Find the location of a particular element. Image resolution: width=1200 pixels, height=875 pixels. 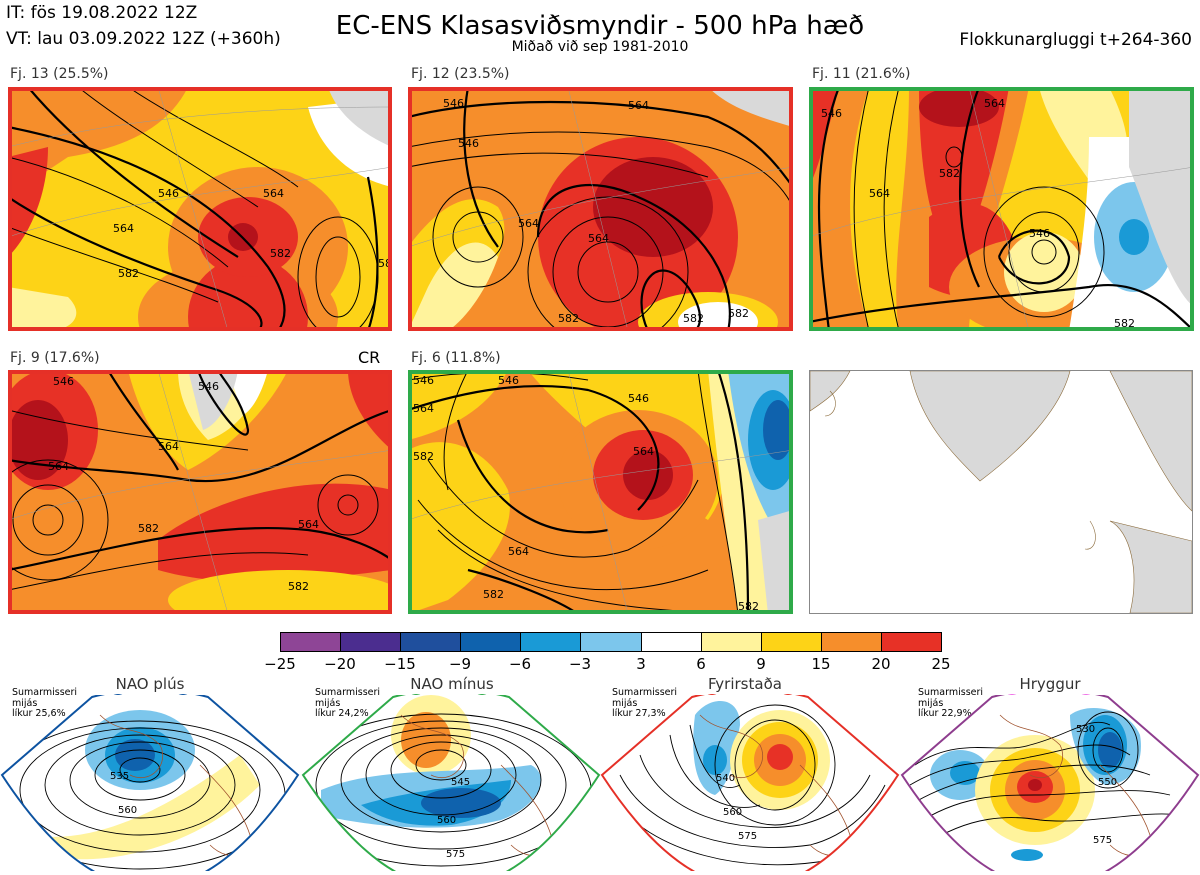

cluster-label-13: Fj. 13 (25.5%) is located at coordinates (59, 74).